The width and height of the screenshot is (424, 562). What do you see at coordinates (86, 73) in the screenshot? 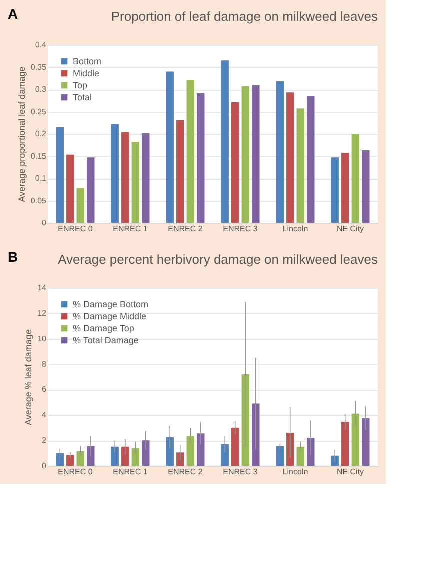
I see `legend-label: Middle` at bounding box center [86, 73].